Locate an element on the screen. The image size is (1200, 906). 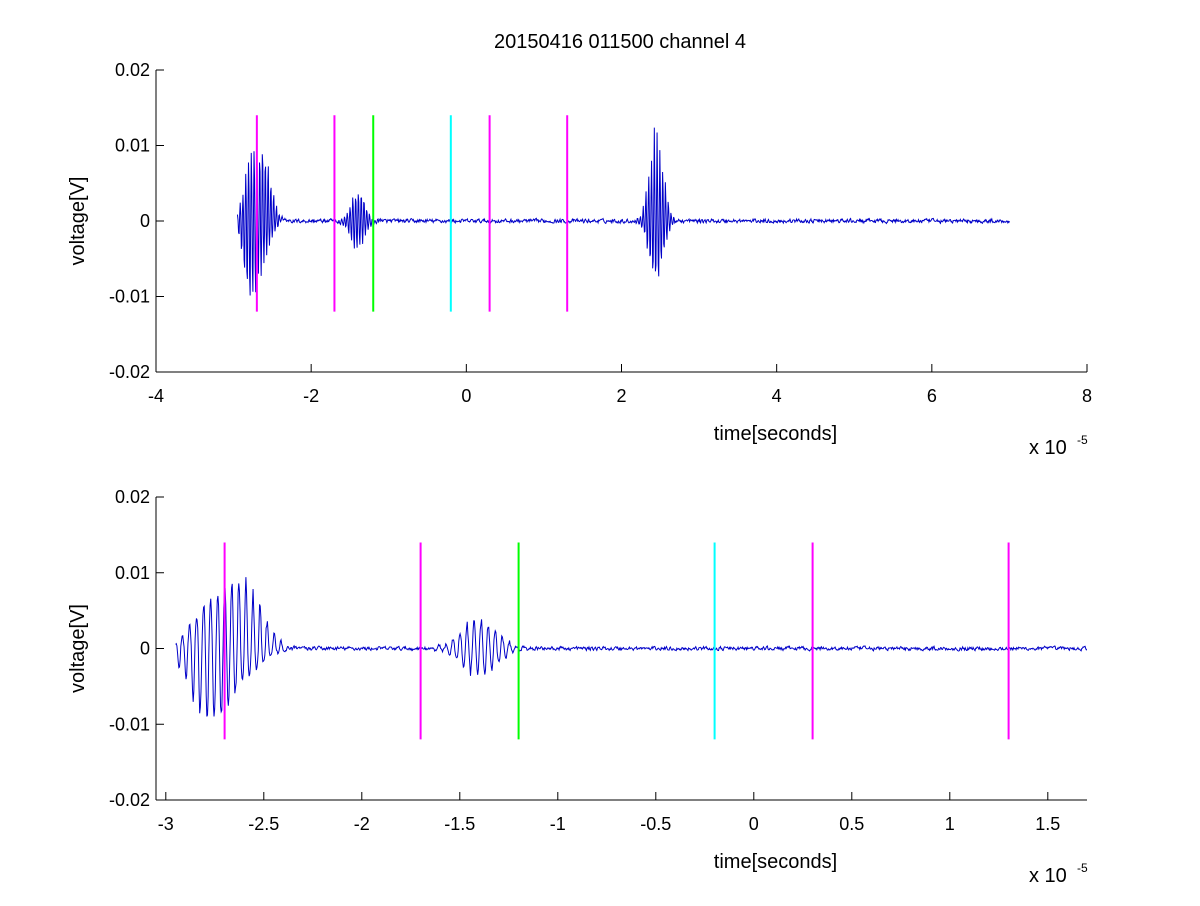
x-tick-label: 1 is located at coordinates (950, 824).